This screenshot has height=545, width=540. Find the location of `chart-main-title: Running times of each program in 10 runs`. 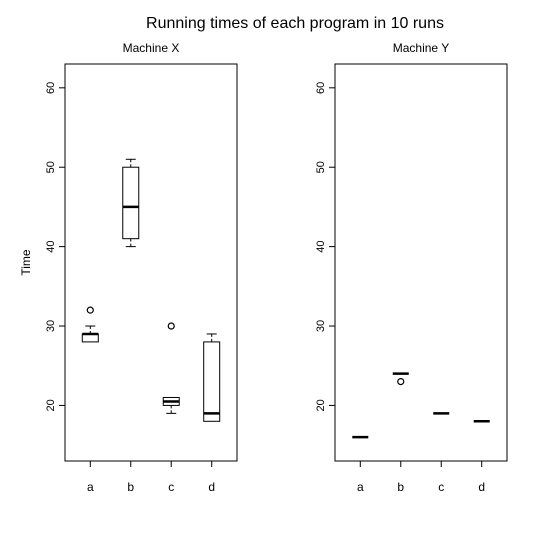

chart-main-title: Running times of each program in 10 runs is located at coordinates (295, 23).